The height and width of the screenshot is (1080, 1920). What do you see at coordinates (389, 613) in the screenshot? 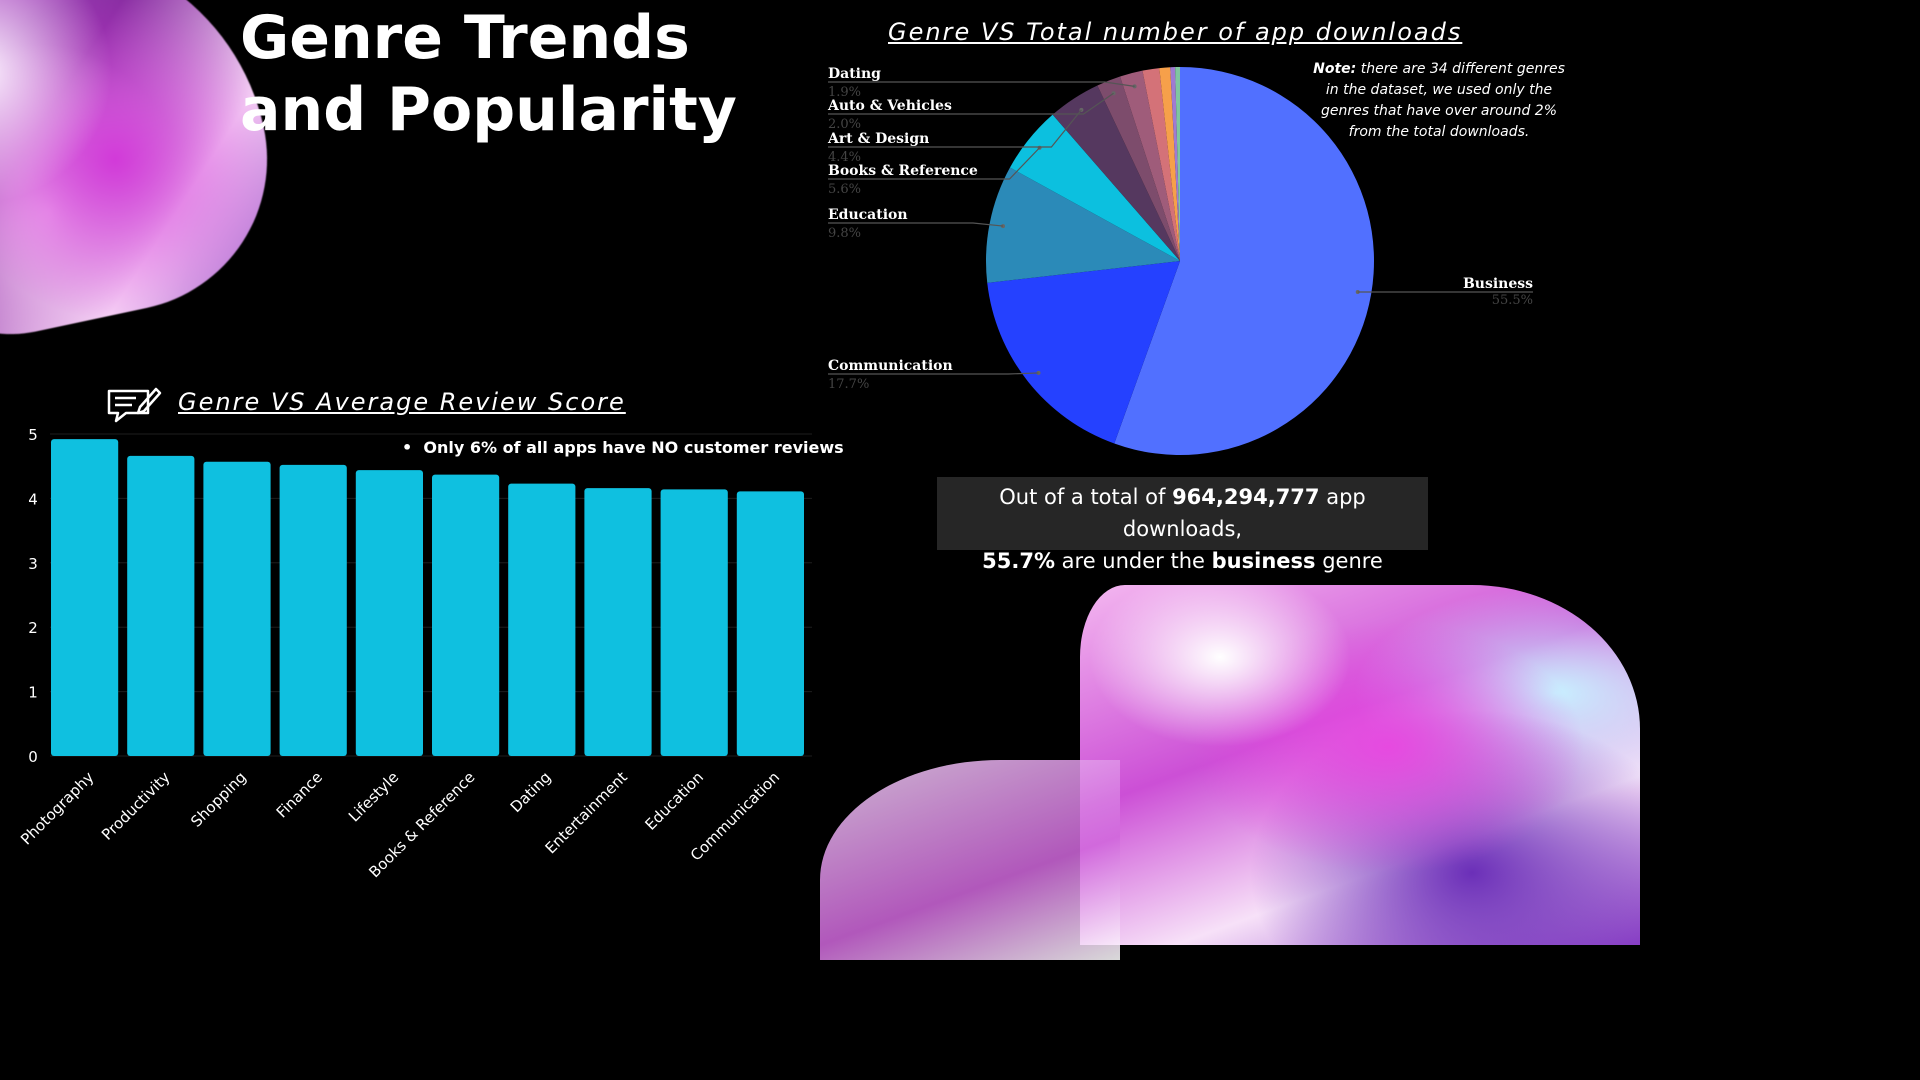
I see `bar-lifestyle` at bounding box center [389, 613].